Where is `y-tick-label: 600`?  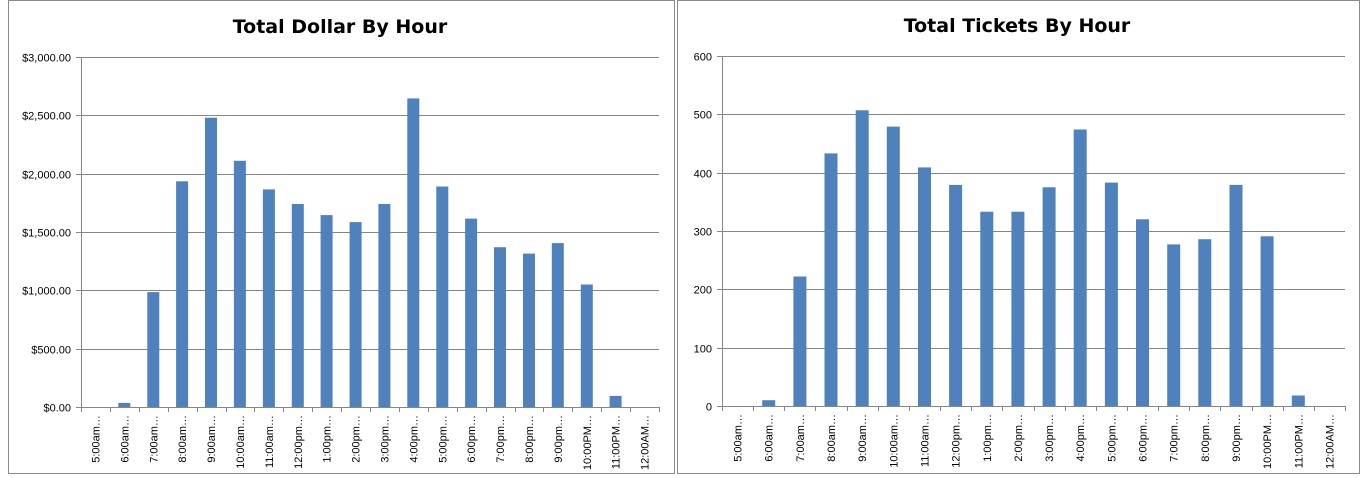 y-tick-label: 600 is located at coordinates (703, 58).